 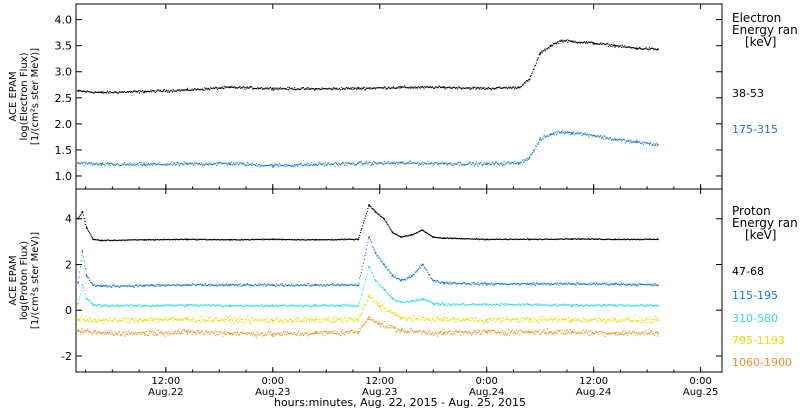 What do you see at coordinates (572, 132) in the screenshot?
I see `data-point` at bounding box center [572, 132].